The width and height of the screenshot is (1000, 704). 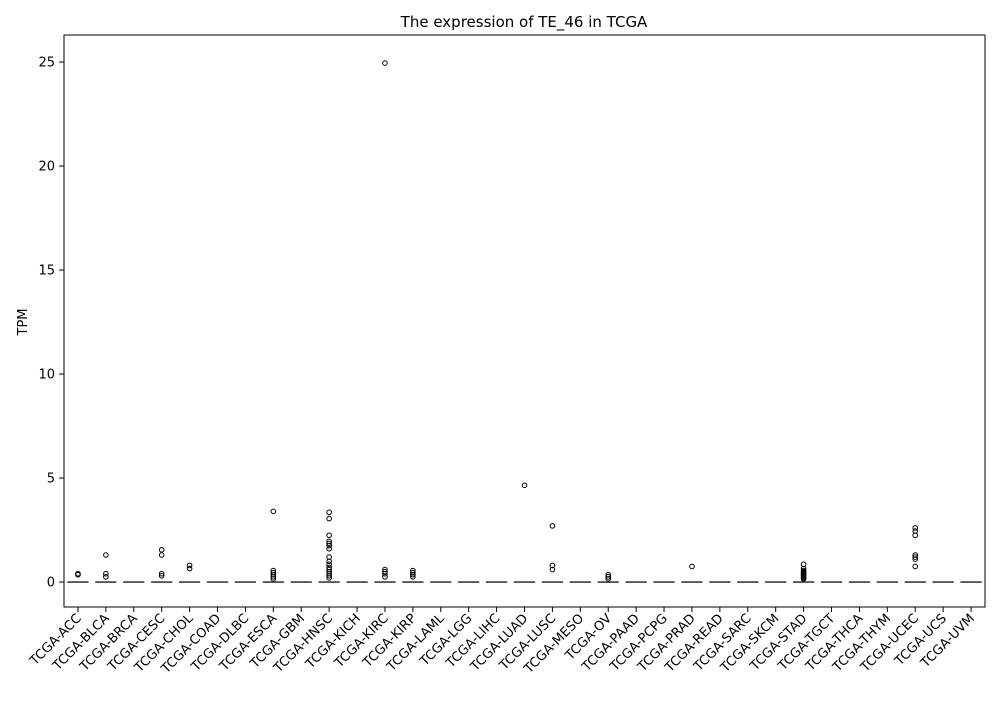 What do you see at coordinates (524, 22) in the screenshot?
I see `chart-title: The expression of TE_46 in TCGA` at bounding box center [524, 22].